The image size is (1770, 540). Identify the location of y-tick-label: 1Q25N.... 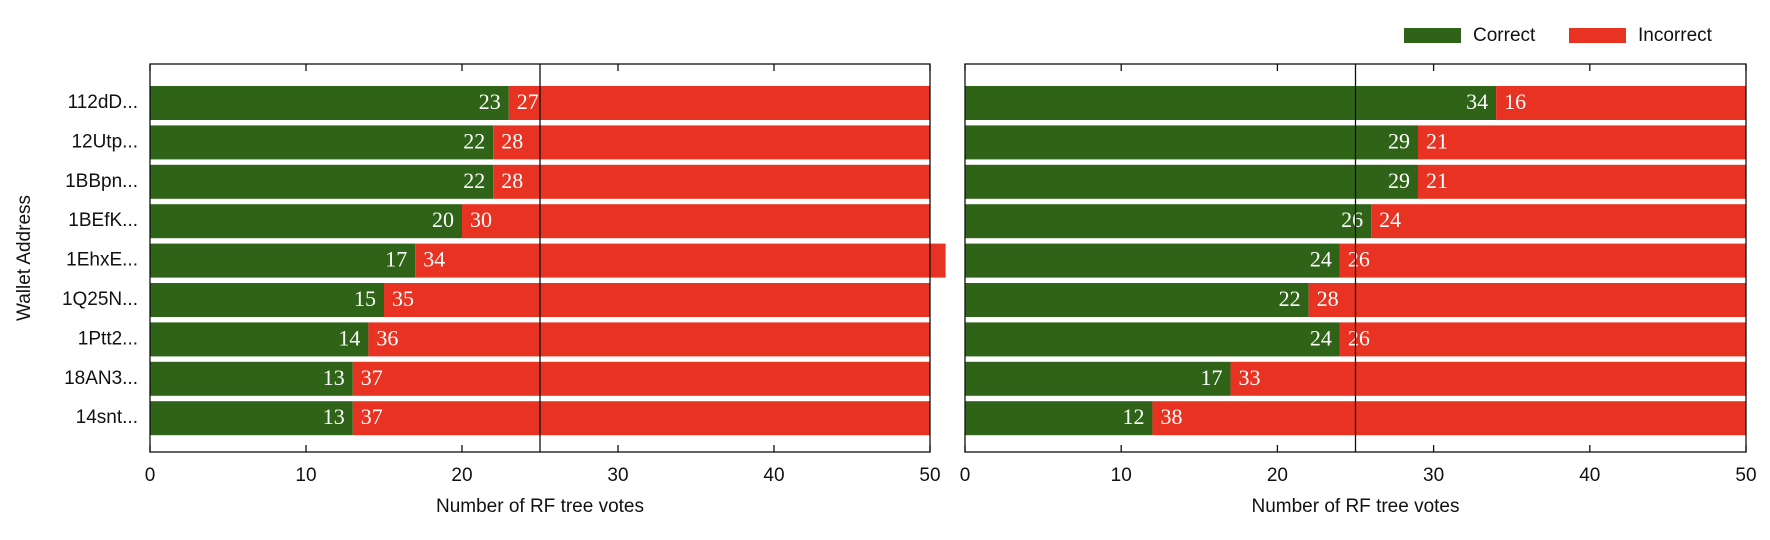
(100, 299).